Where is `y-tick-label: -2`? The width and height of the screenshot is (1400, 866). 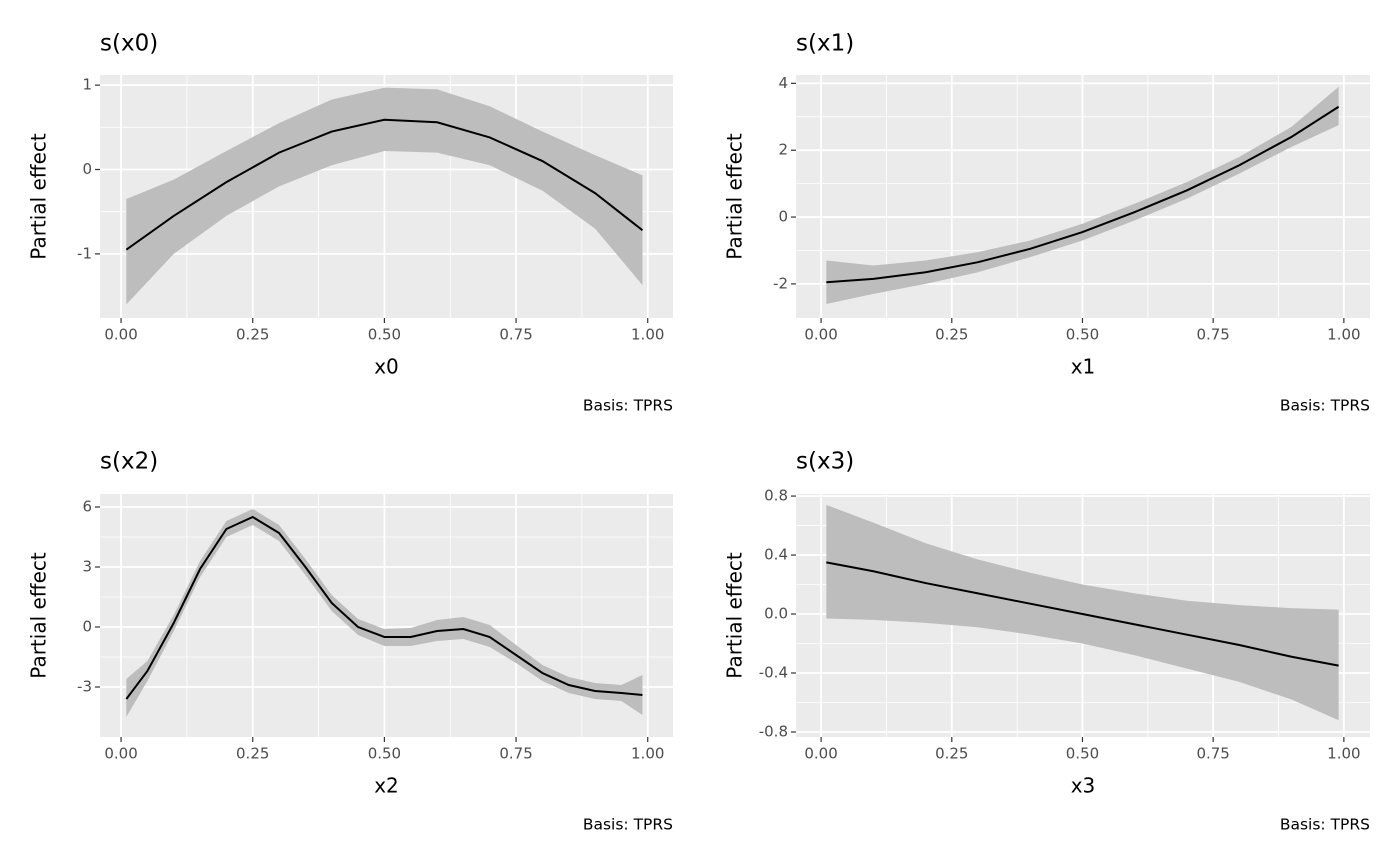 y-tick-label: -2 is located at coordinates (780, 283).